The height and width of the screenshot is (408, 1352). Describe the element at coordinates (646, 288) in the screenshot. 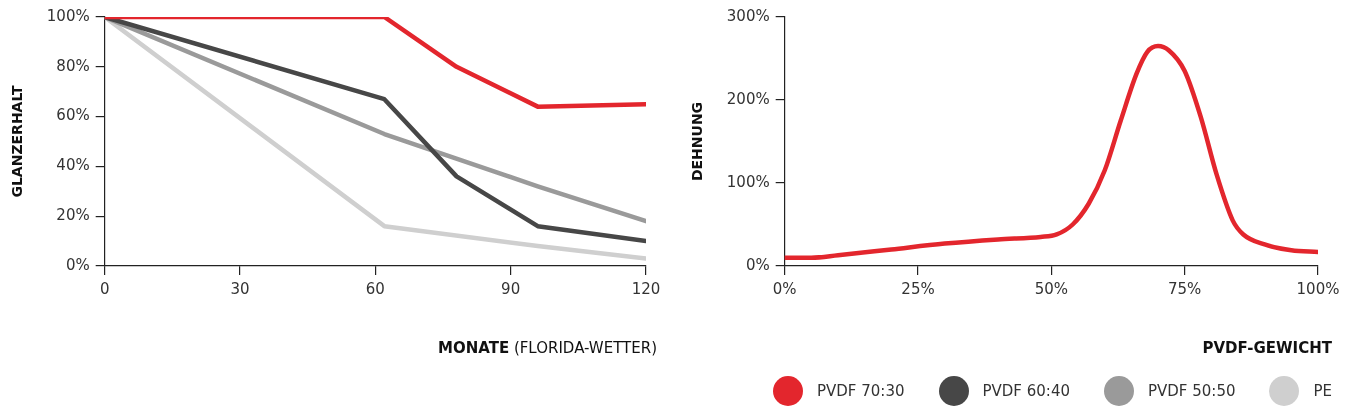

I see `x-tick-label: 120` at that location.